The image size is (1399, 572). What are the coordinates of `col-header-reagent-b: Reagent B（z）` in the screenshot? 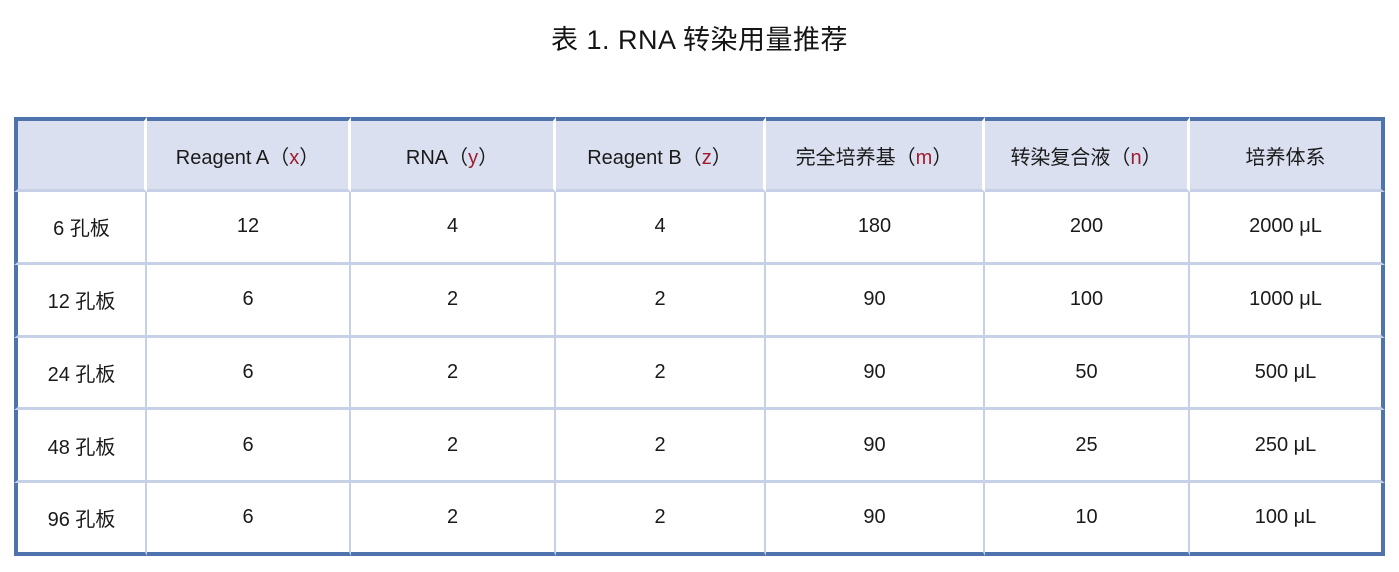 It's located at (661, 154).